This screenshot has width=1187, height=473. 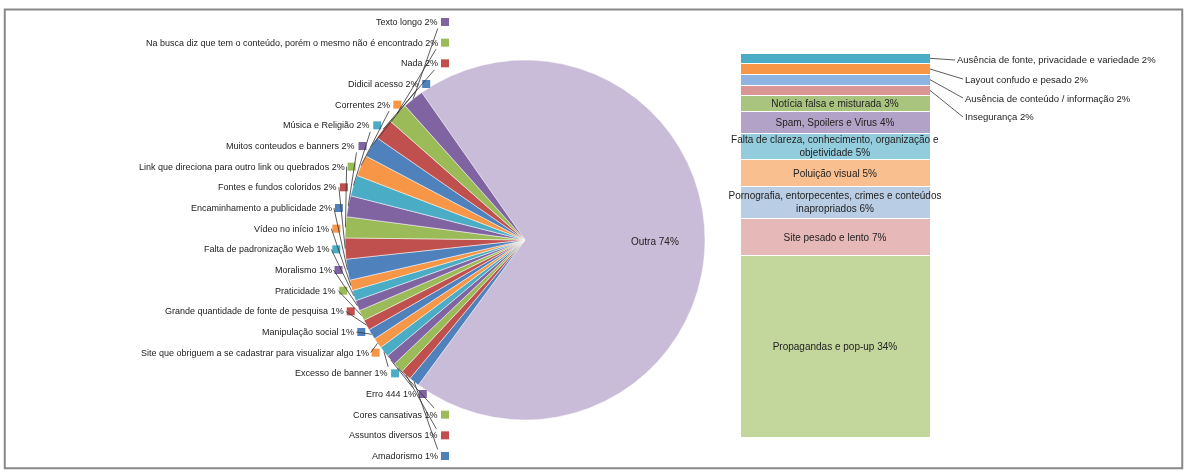 I want to click on legend-label: Texto longo 2%, so click(x=407, y=22).